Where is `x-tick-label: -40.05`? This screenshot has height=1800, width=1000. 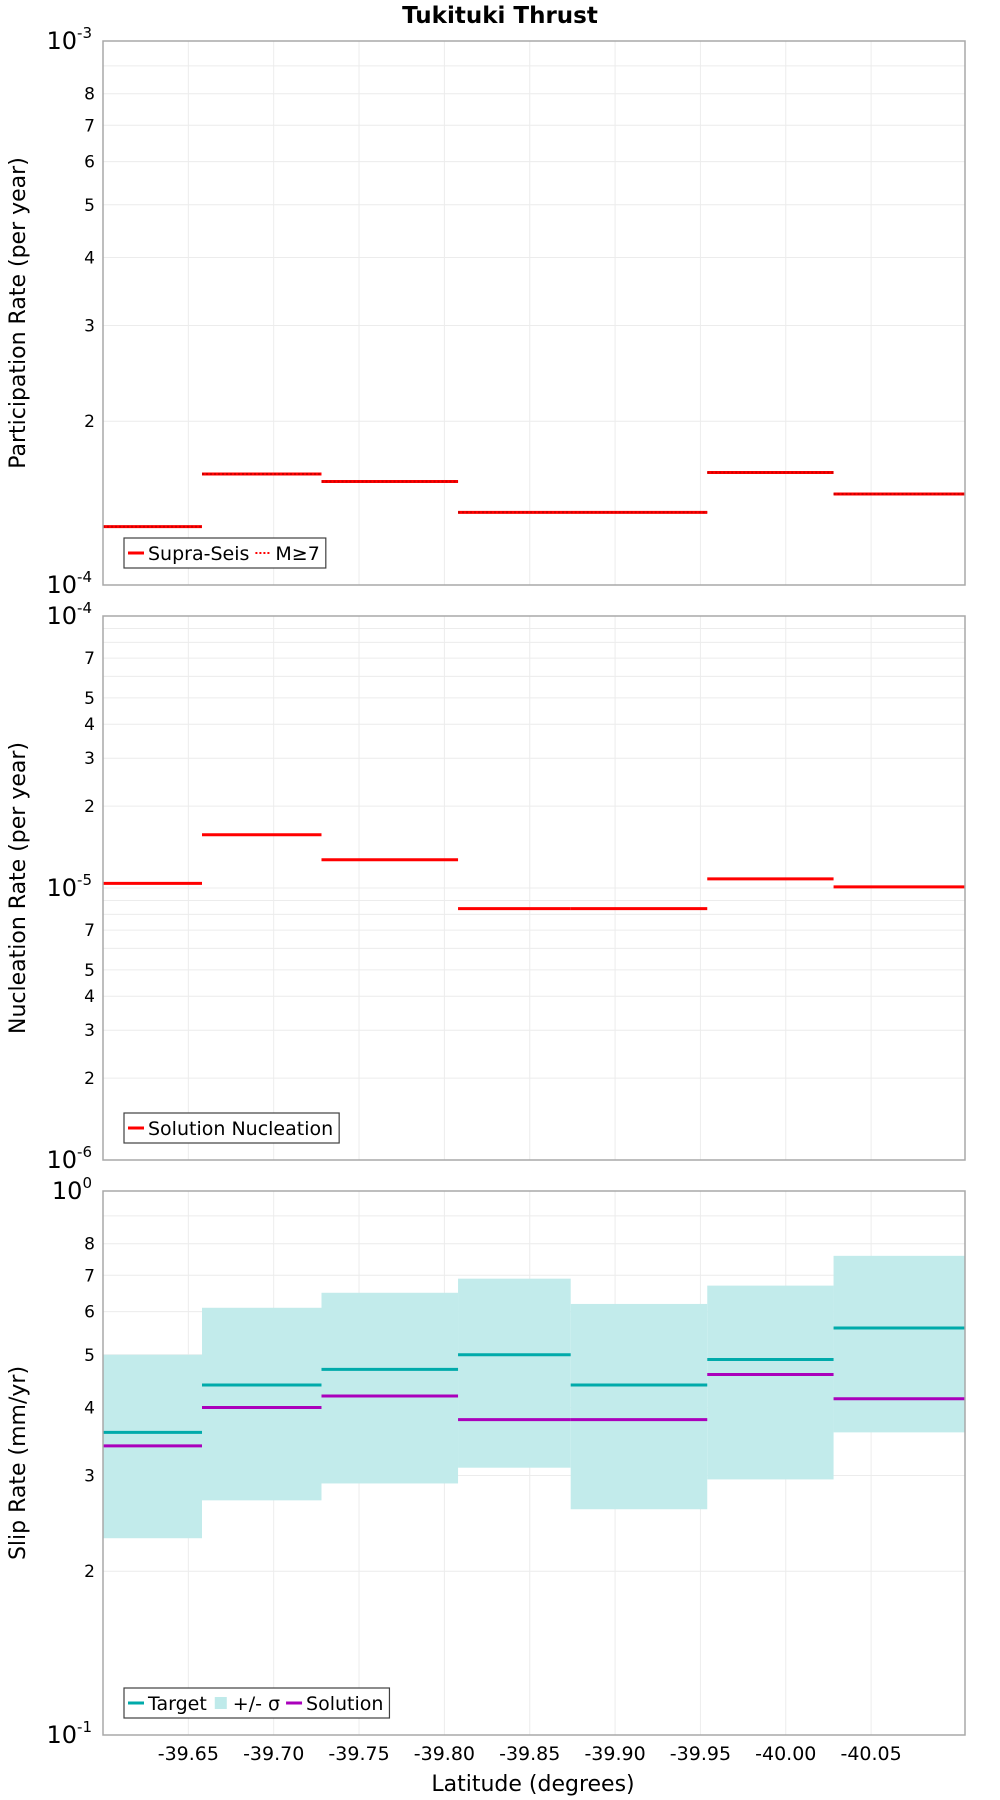
x-tick-label: -40.05 is located at coordinates (870, 1754).